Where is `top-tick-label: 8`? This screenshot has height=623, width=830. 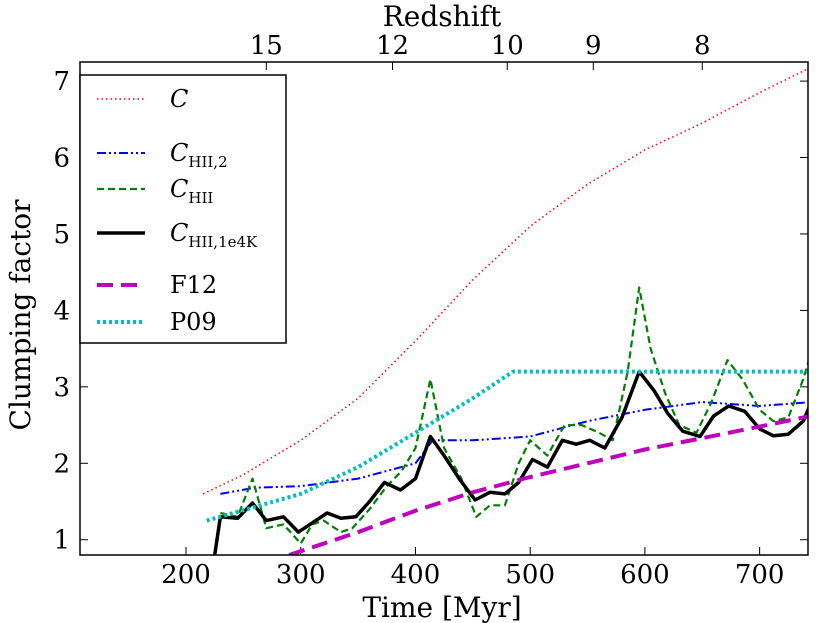 top-tick-label: 8 is located at coordinates (702, 46).